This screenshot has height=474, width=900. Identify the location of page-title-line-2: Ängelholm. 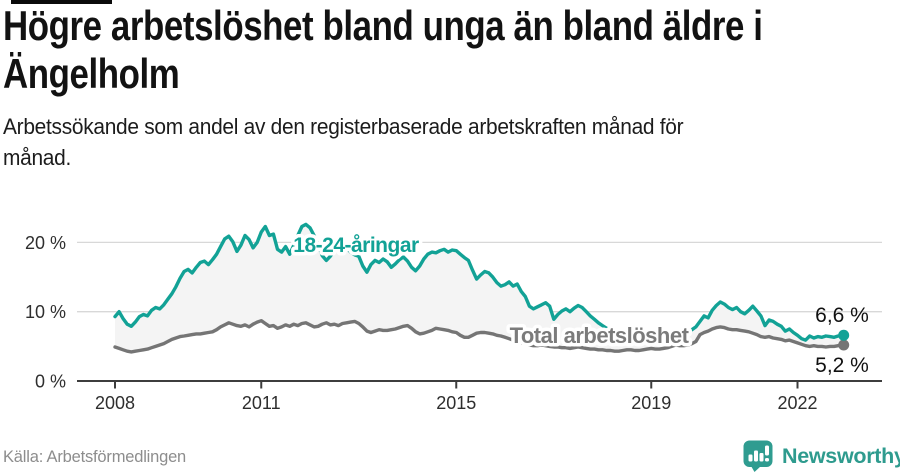
(91, 73).